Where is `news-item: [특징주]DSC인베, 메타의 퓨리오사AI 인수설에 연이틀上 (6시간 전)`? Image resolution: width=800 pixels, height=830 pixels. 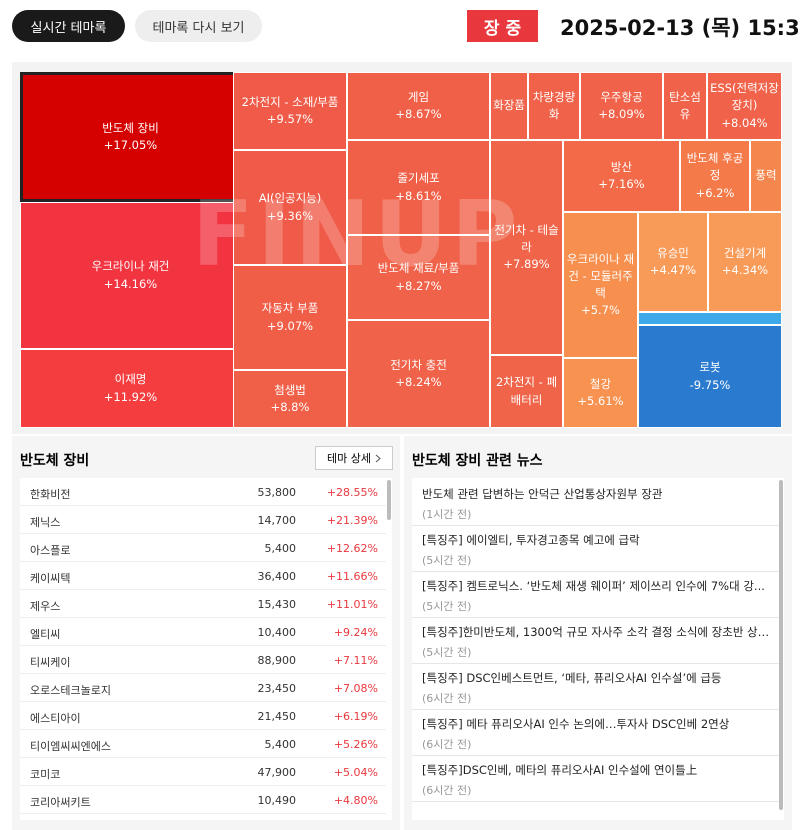
news-item: [특징주]DSC인베, 메타의 퓨리오사AI 인수설에 연이틀上 (6시간 전) is located at coordinates (597, 779).